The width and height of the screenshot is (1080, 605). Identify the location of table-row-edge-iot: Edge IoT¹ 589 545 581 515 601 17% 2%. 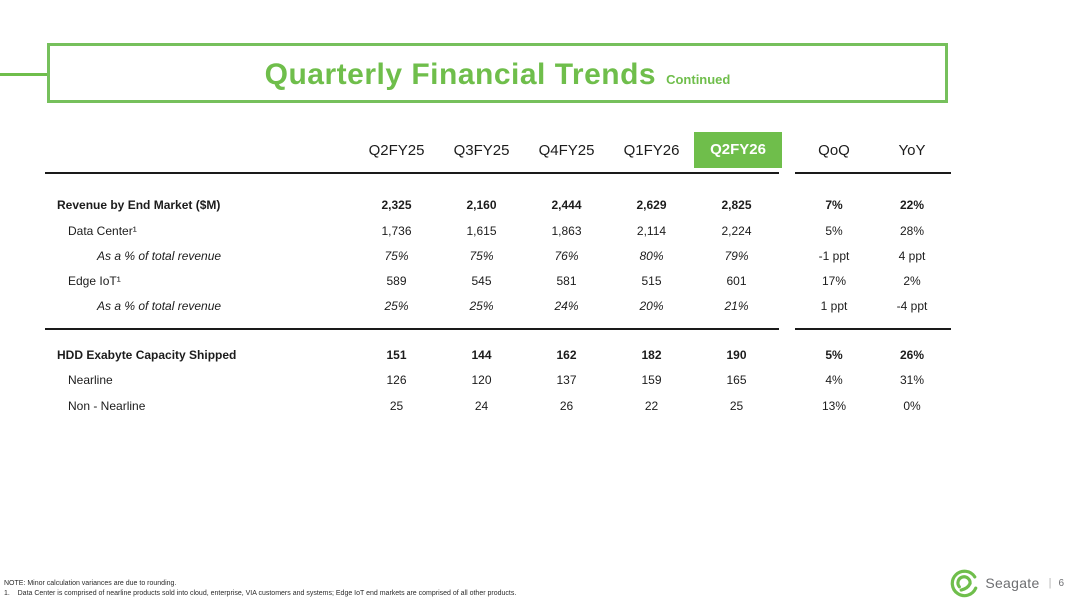
(498, 280).